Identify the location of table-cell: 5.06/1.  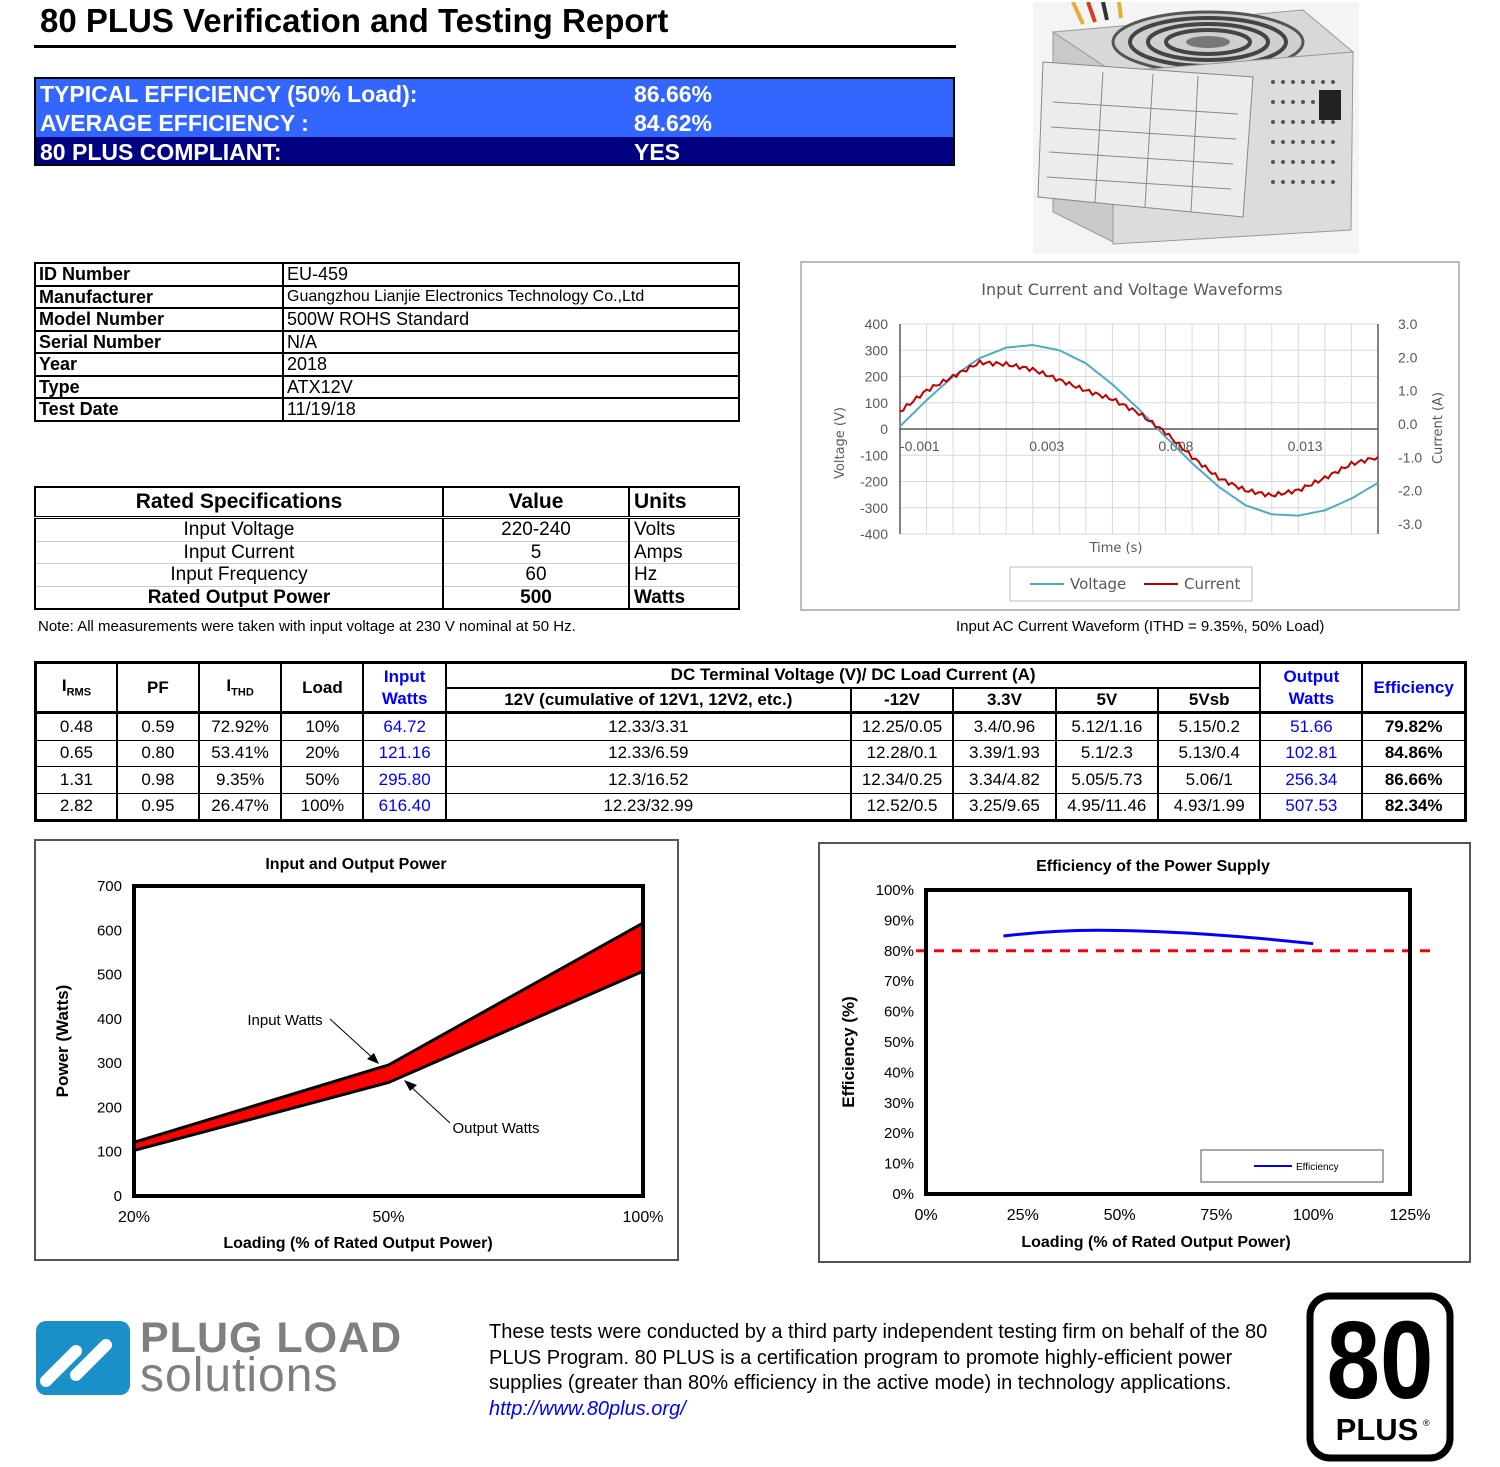
(1209, 779).